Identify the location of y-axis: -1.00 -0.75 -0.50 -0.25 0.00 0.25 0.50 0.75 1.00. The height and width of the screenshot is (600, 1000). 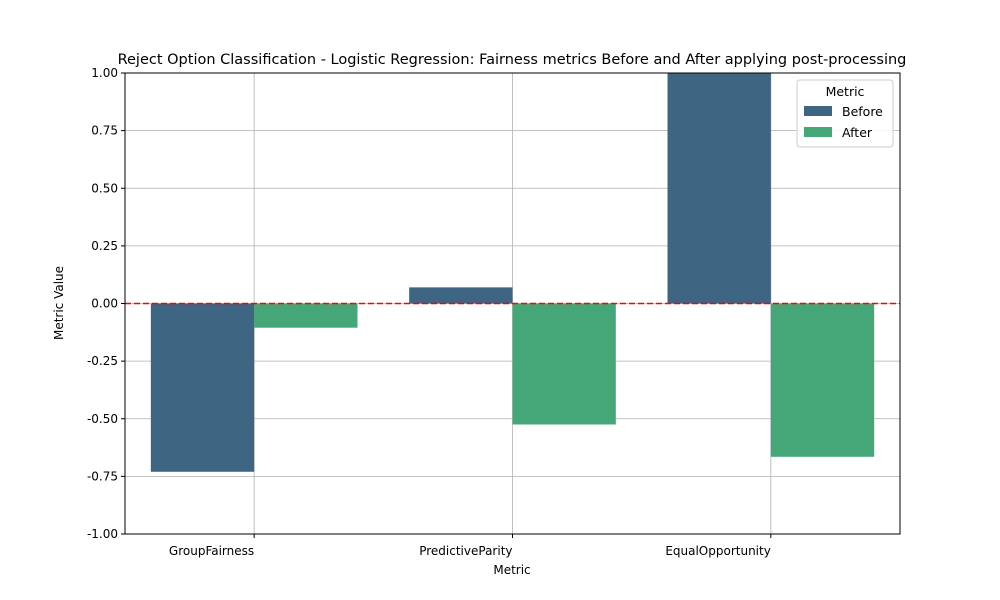
(106, 303).